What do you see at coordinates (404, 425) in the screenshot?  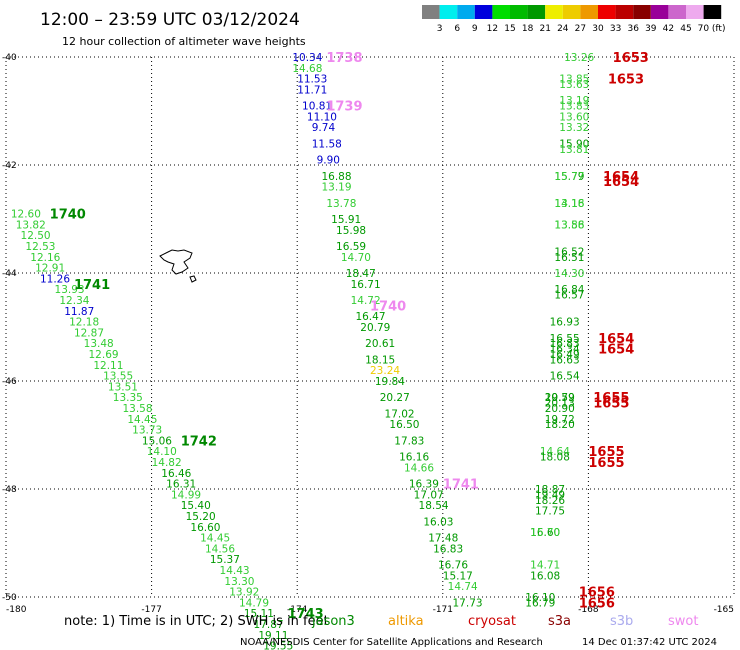 I see `wave-height-label: 16.50` at bounding box center [404, 425].